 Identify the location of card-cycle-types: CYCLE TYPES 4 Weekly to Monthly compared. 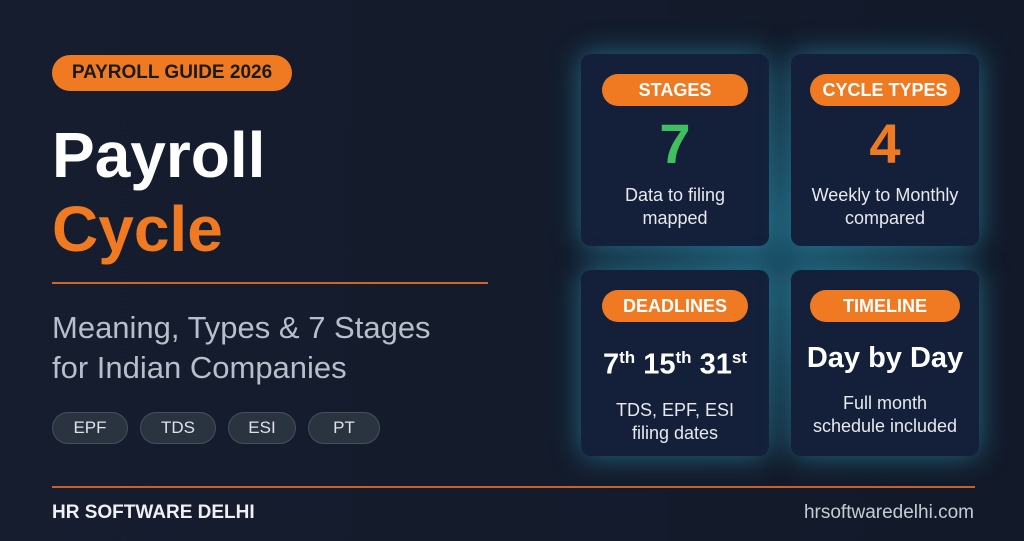
(885, 150).